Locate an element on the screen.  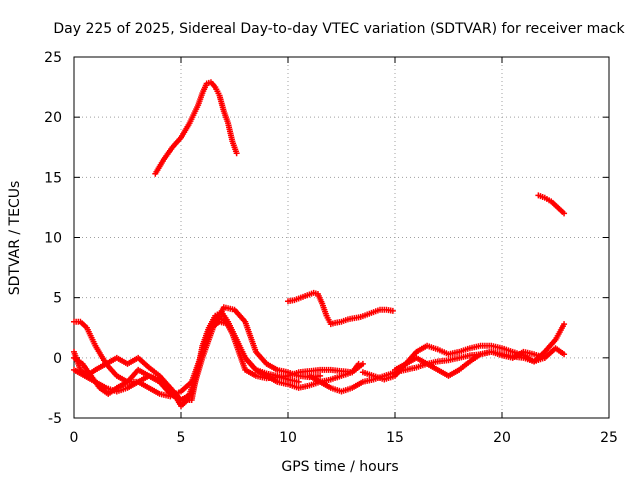
y-tick-label: 15 is located at coordinates (53, 178).